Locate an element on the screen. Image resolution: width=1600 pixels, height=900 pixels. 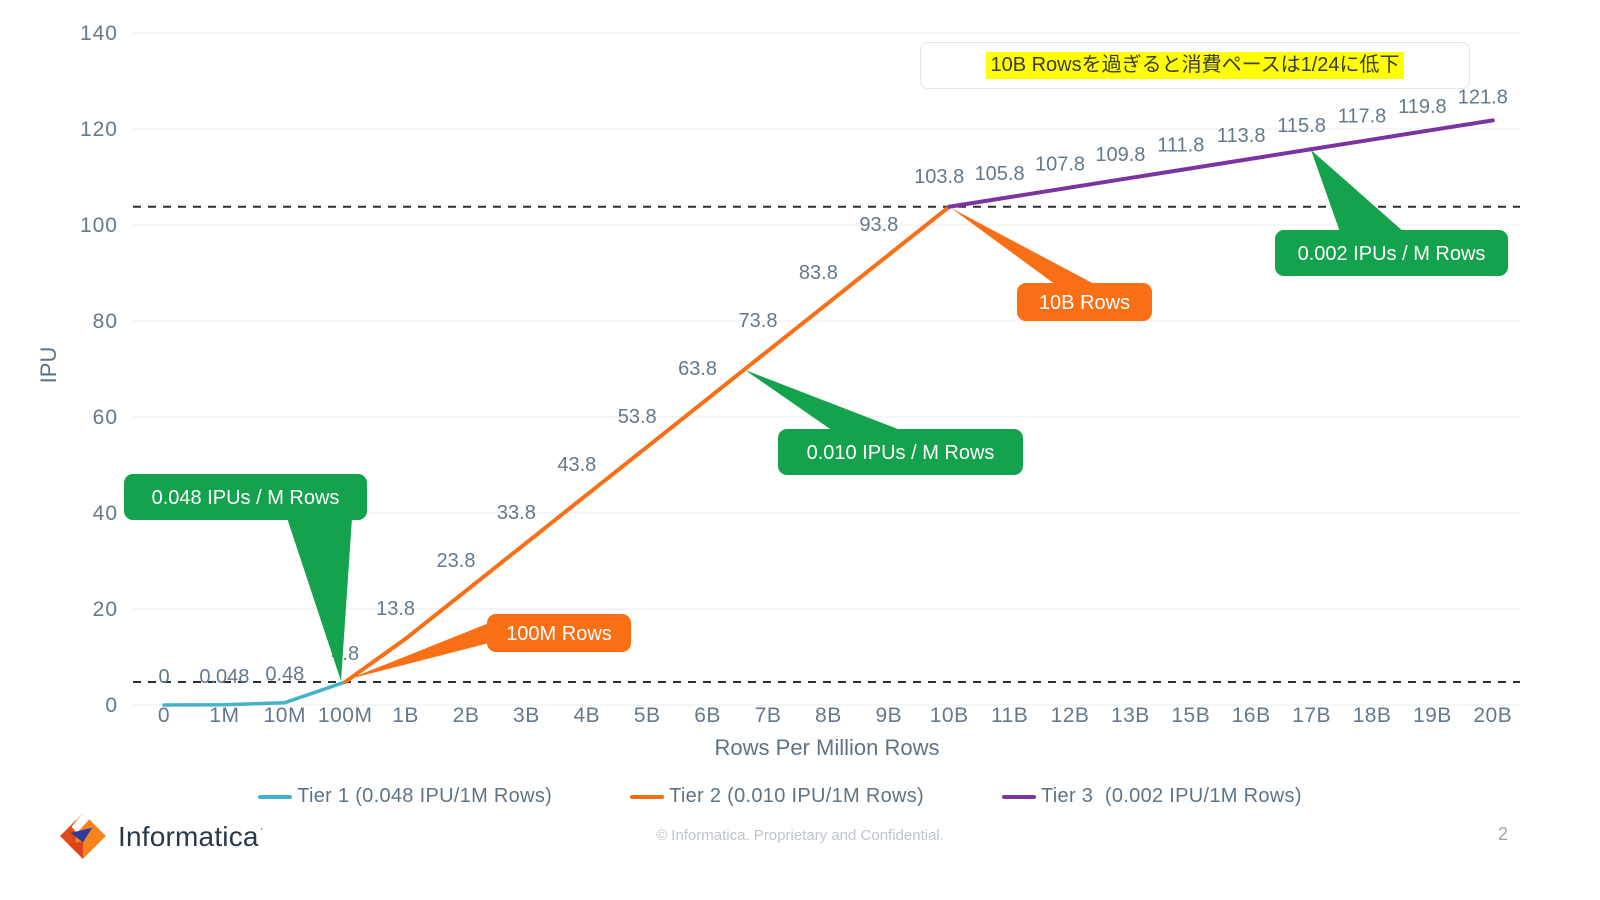
legend-label-tier-3: Tier 3 (0.002 IPU/1M Rows) is located at coordinates (1171, 796).